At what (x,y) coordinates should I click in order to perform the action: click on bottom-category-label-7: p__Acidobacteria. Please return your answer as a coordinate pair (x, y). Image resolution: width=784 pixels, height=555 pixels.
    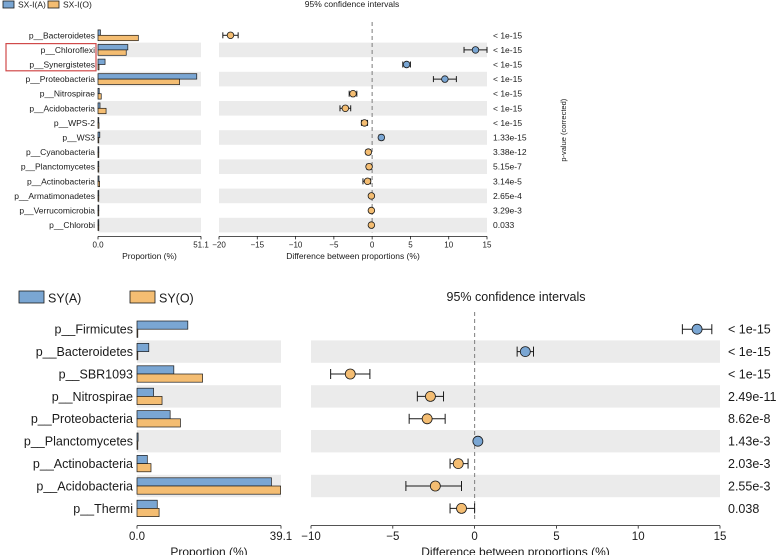
    Looking at the image, I should click on (84, 486).